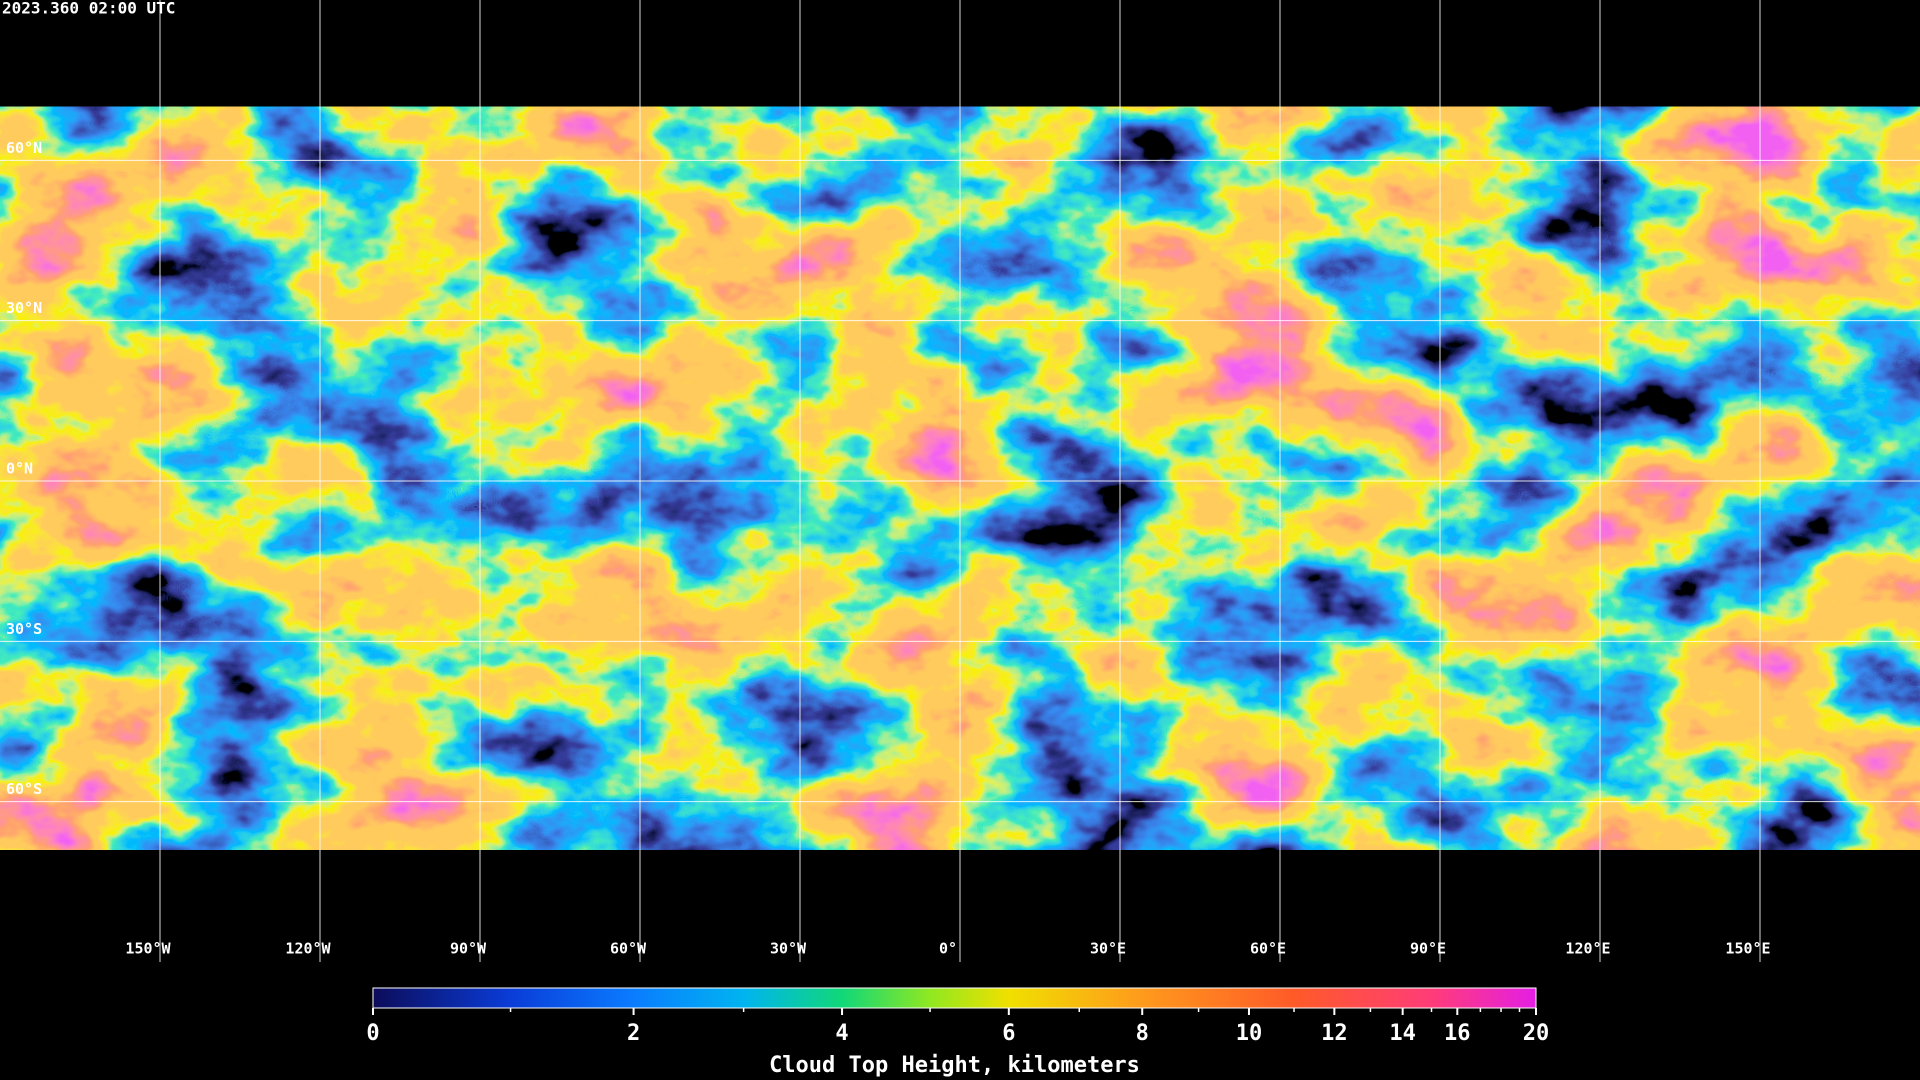  What do you see at coordinates (628, 949) in the screenshot?
I see `lon-label: 60°W` at bounding box center [628, 949].